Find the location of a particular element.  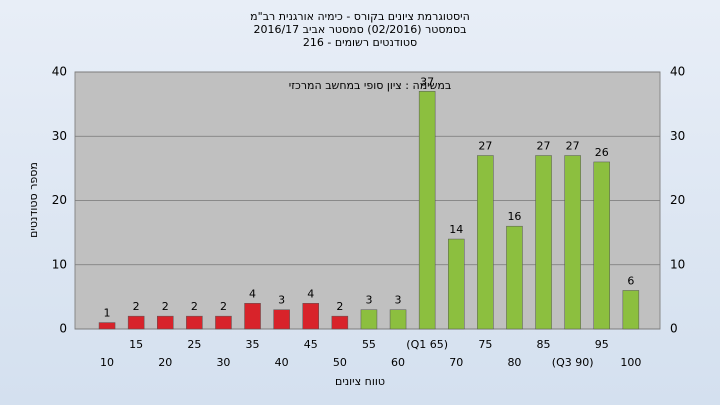

data-label: 14 is located at coordinates (456, 229).